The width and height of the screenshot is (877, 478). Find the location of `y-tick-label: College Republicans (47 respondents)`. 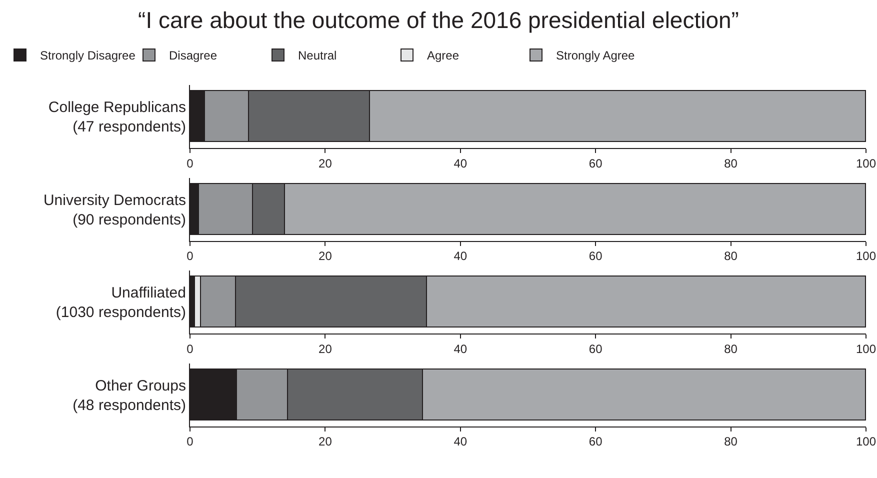

y-tick-label: College Republicans (47 respondents) is located at coordinates (117, 117).